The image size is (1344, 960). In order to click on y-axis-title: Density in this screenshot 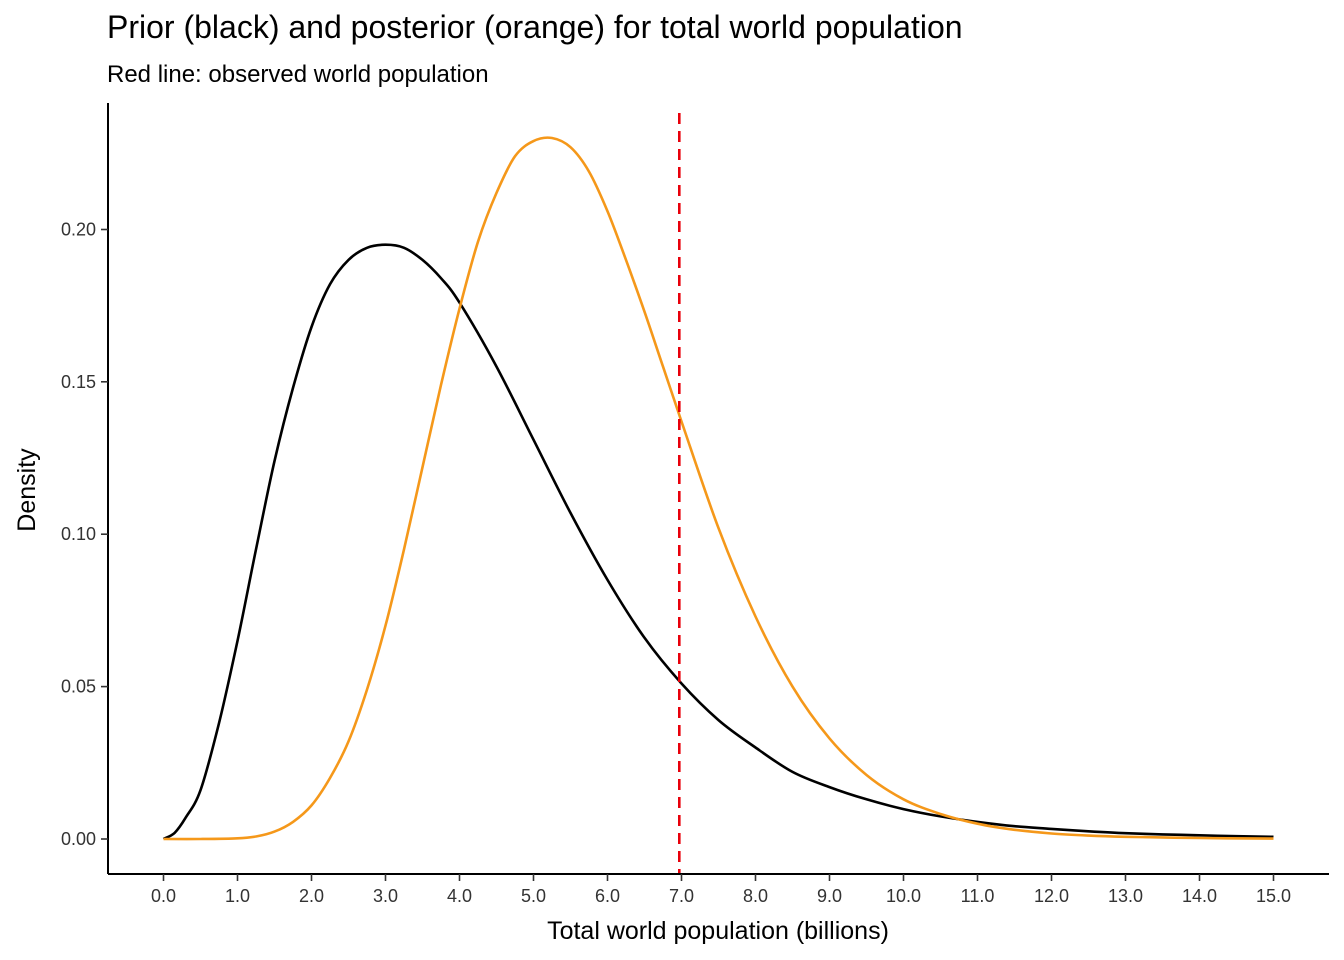, I will do `click(27, 490)`.